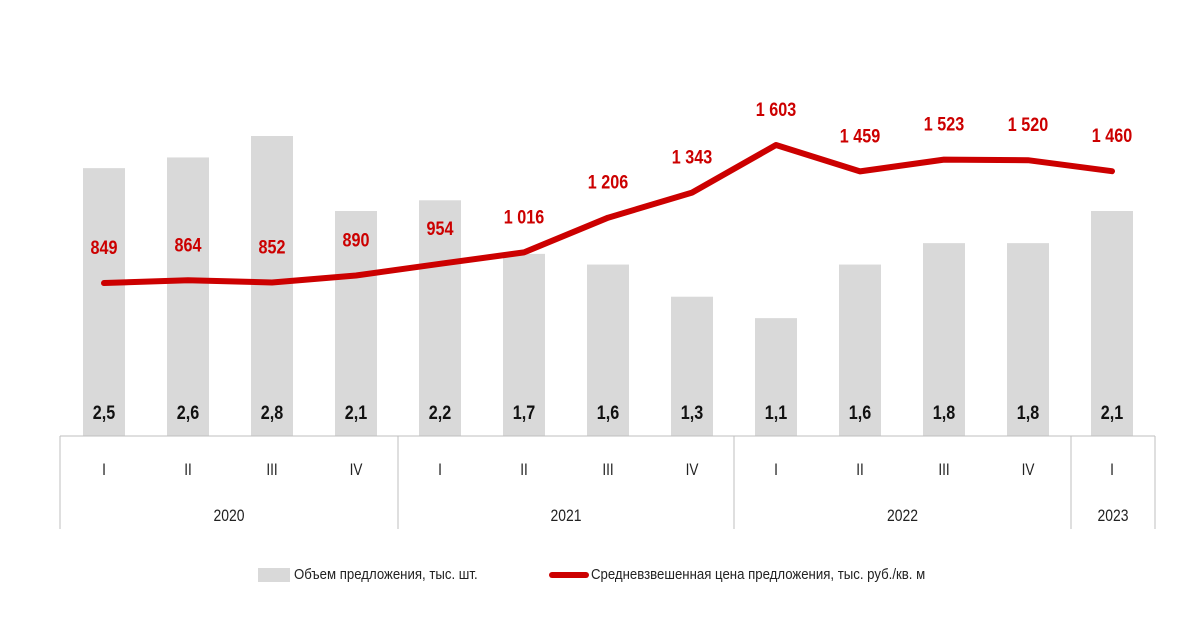 The image size is (1200, 623). I want to click on legend-bar-swatch-icon, so click(274, 574).